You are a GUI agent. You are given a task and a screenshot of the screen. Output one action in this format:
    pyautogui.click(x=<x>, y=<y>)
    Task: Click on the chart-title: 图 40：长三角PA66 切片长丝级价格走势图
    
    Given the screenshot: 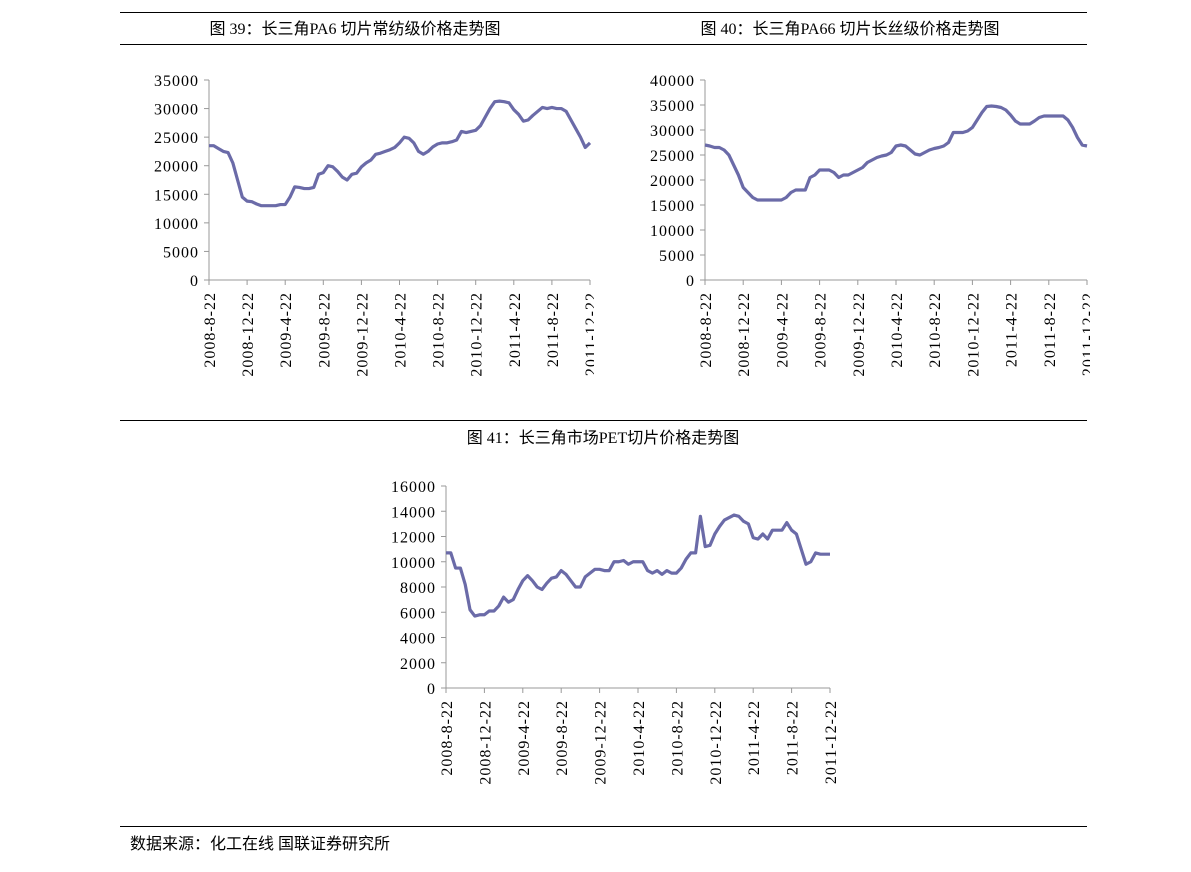 What is the action you would take?
    pyautogui.click(x=850, y=29)
    